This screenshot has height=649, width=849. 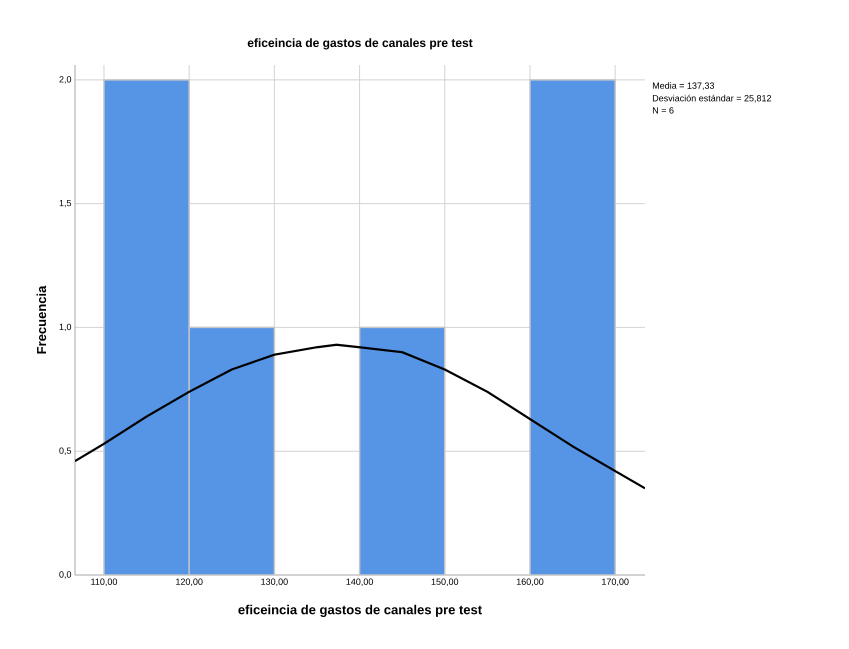 I want to click on y-tick-label: 0,0, so click(x=65, y=575).